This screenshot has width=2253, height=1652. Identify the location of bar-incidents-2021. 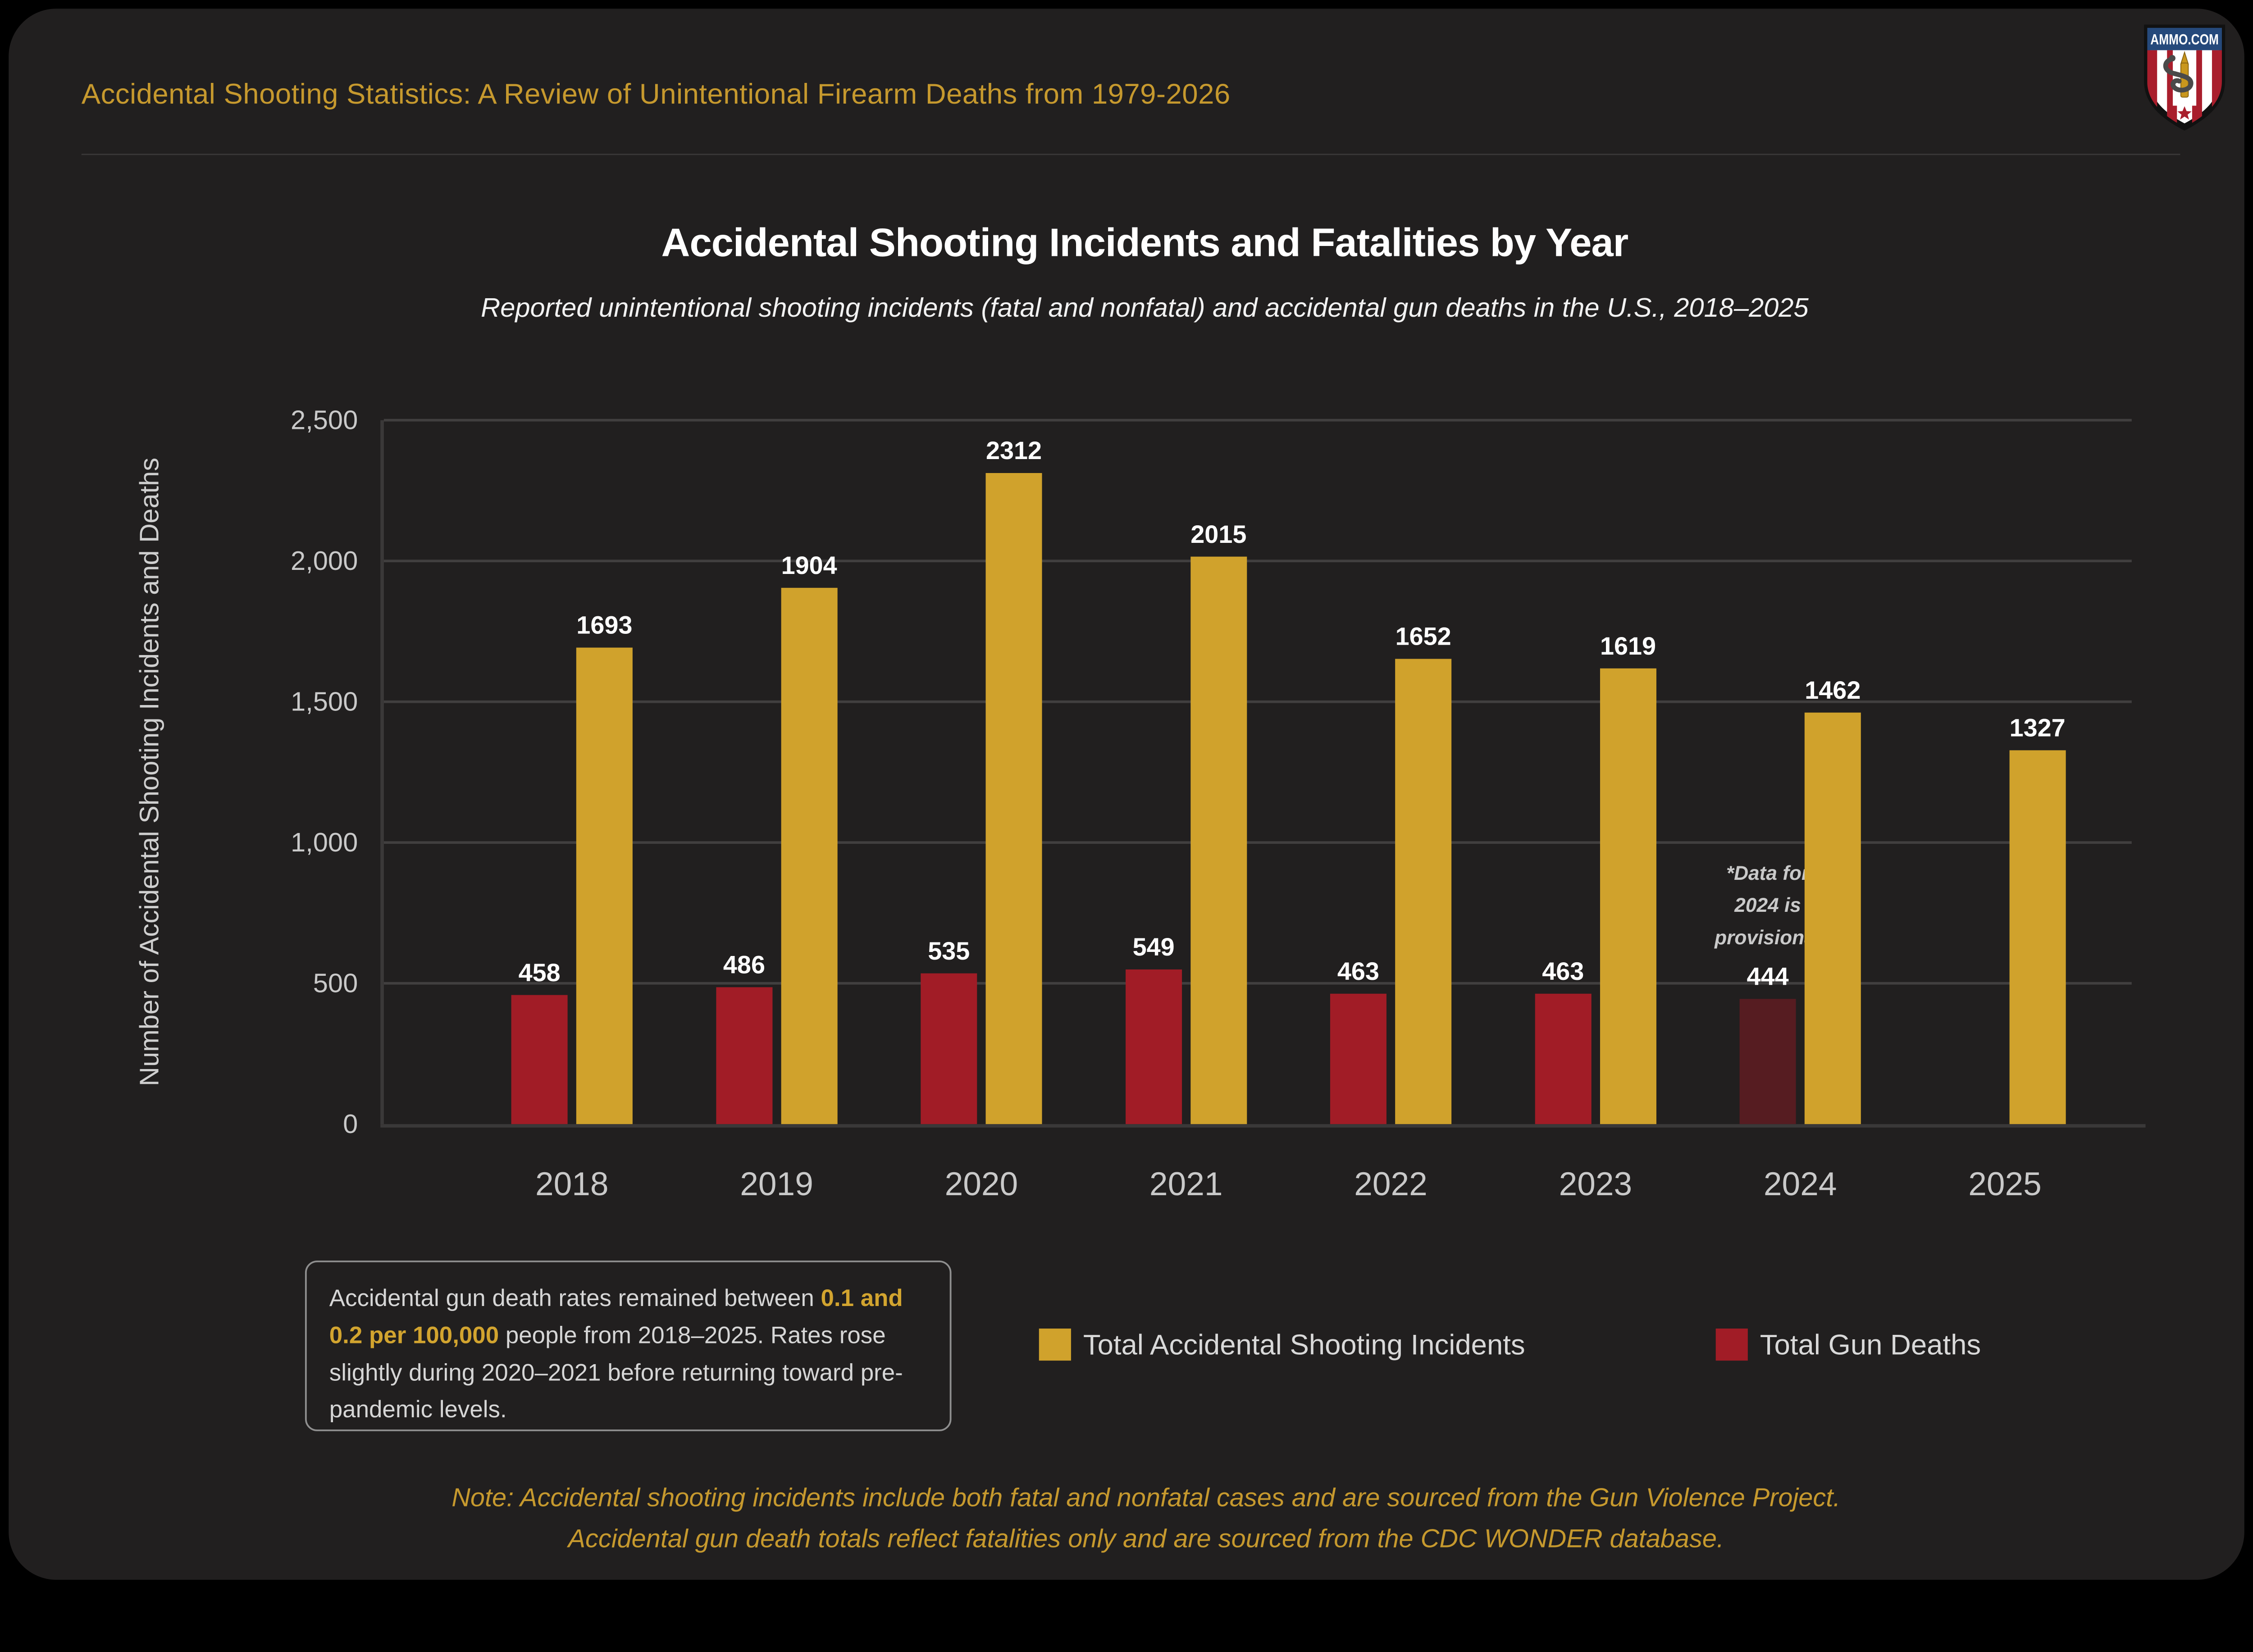
(1218, 840).